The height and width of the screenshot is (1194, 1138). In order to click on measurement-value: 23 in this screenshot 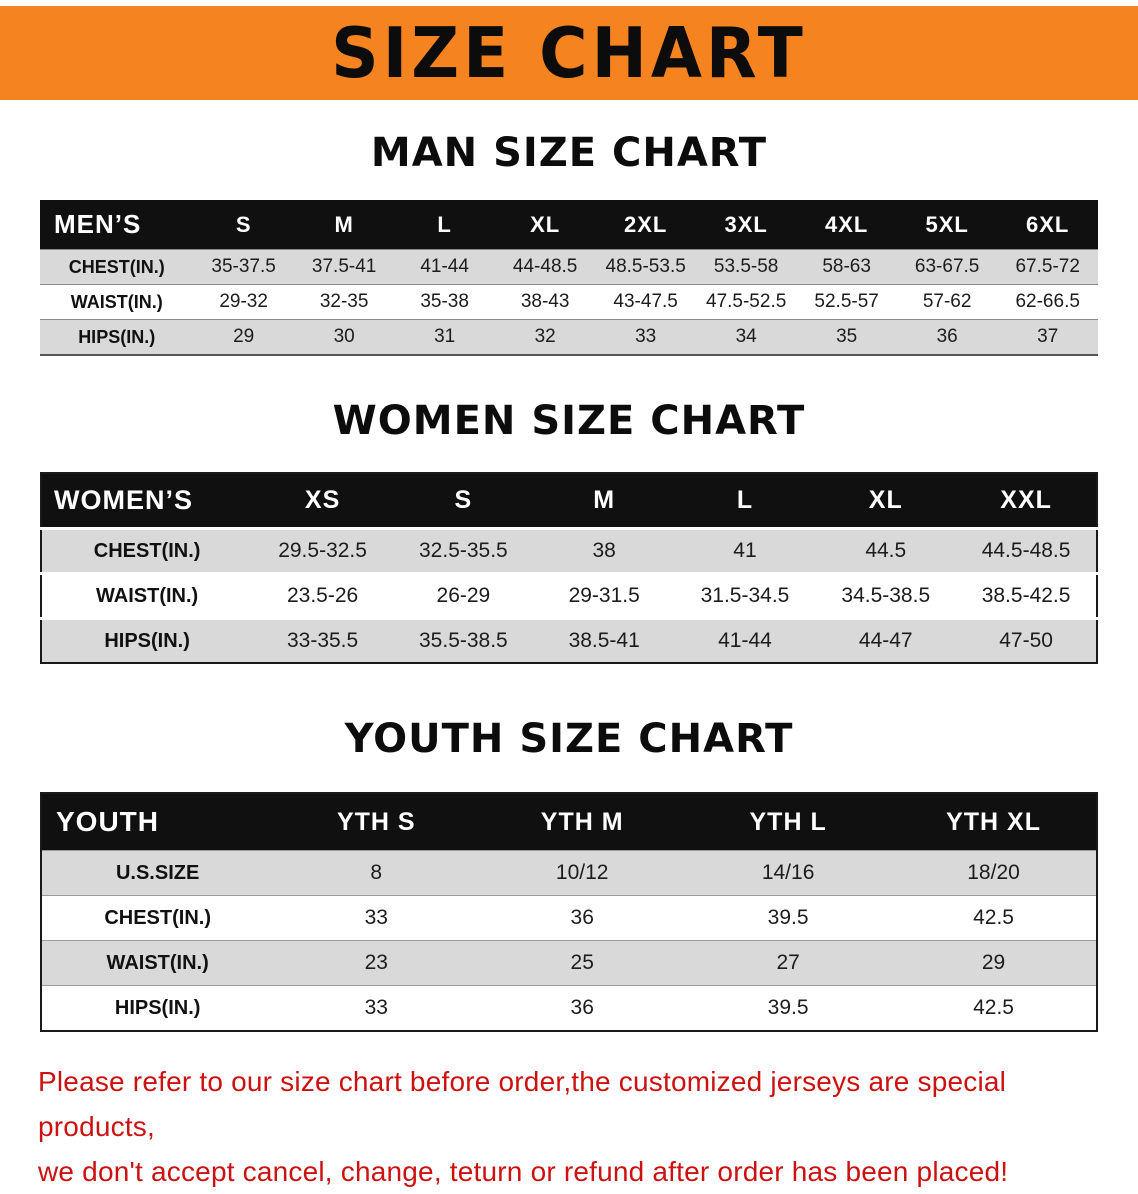, I will do `click(376, 963)`.